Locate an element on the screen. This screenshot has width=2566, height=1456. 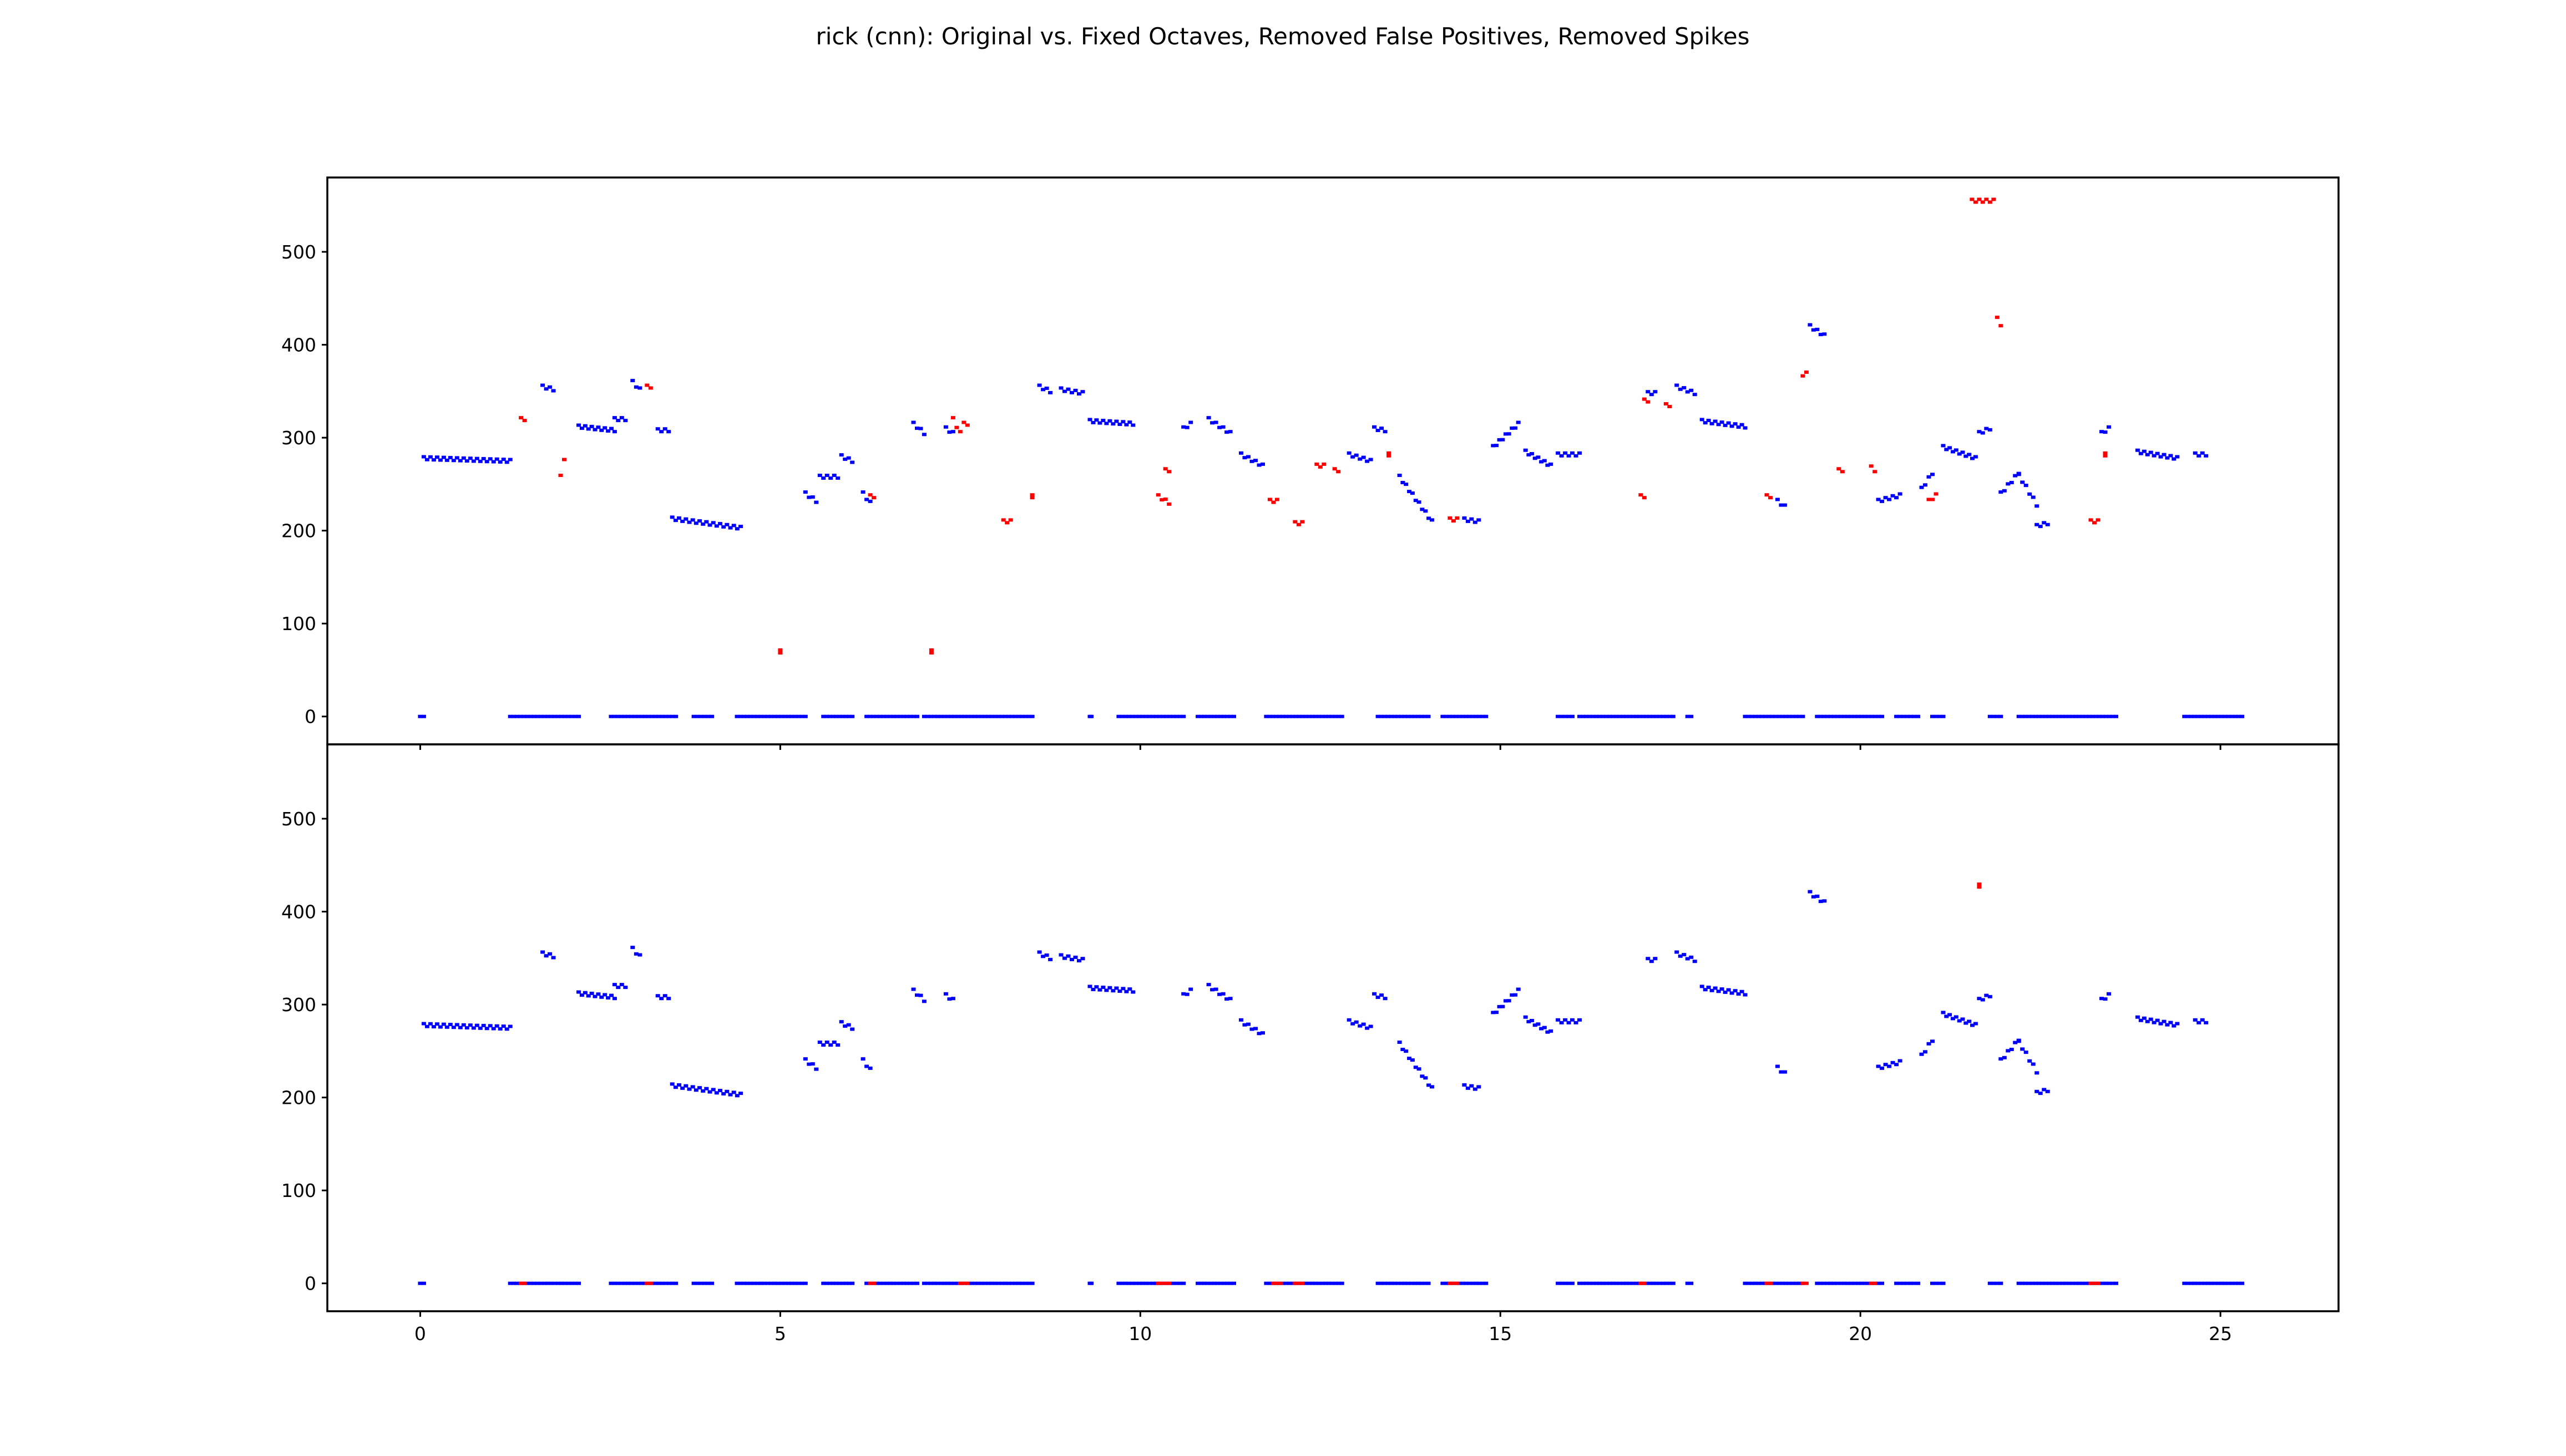
top-y-tick-label: 100 is located at coordinates (299, 624).